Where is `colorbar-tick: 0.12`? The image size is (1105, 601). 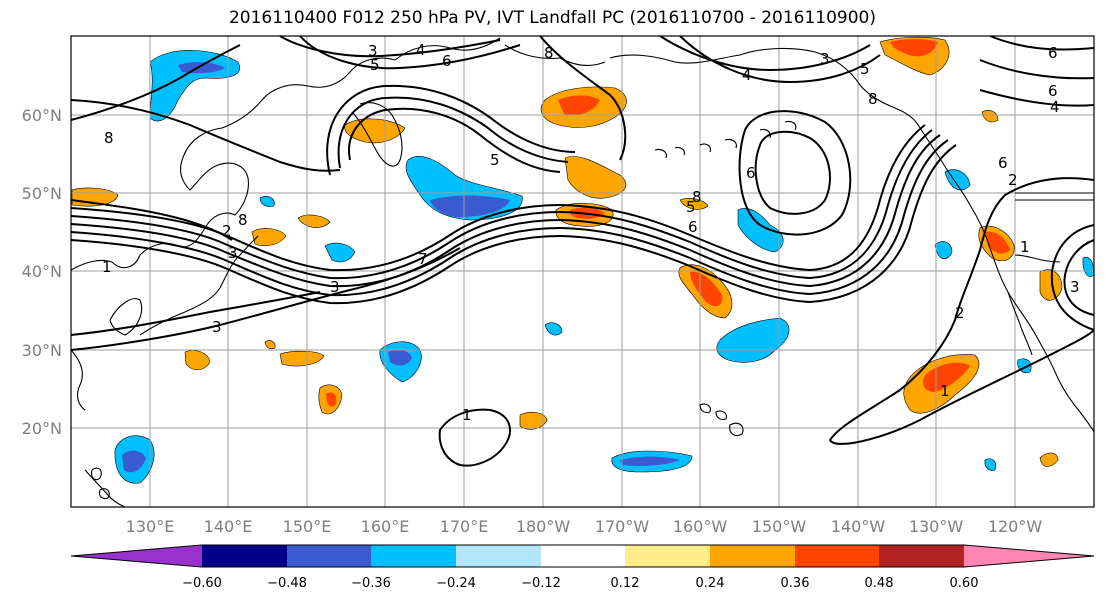
colorbar-tick: 0.12 is located at coordinates (625, 583).